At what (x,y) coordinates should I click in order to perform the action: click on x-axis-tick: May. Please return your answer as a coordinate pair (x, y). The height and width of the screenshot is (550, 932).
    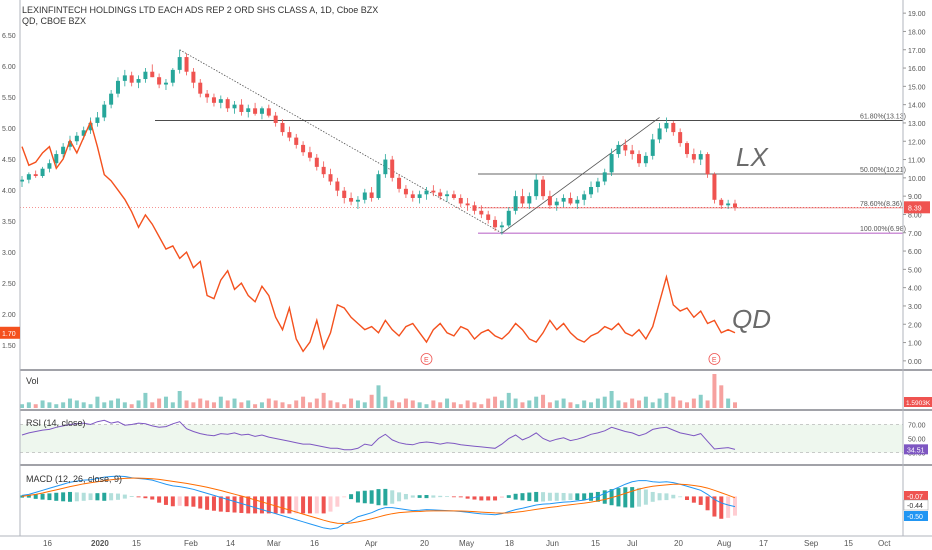
    Looking at the image, I should click on (466, 543).